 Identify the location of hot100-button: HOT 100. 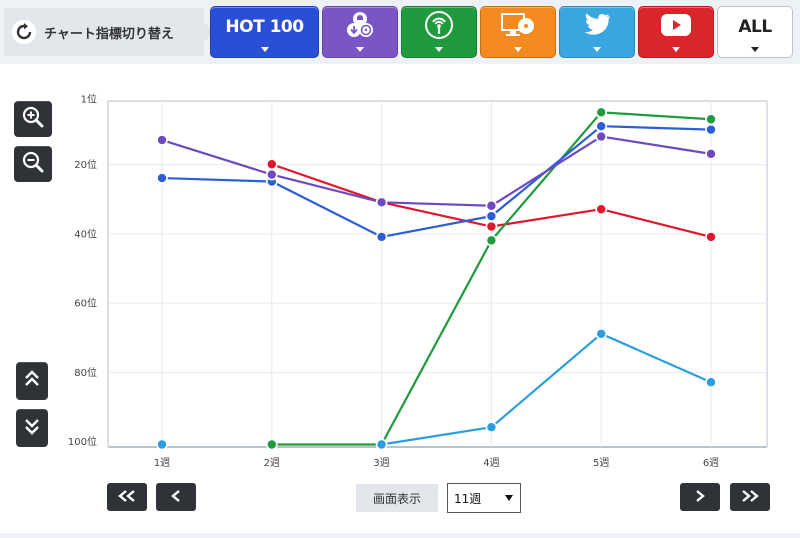
(264, 32).